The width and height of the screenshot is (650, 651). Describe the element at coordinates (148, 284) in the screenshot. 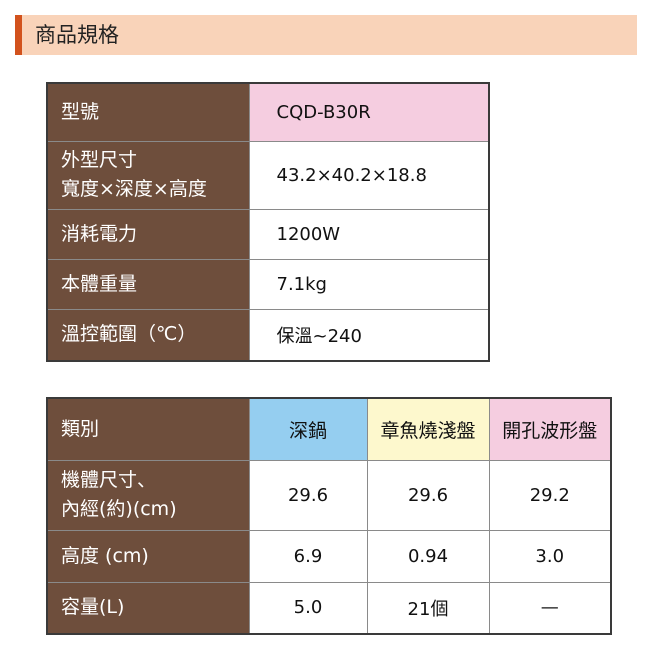

I see `spec-label-weight: 本體重量` at that location.